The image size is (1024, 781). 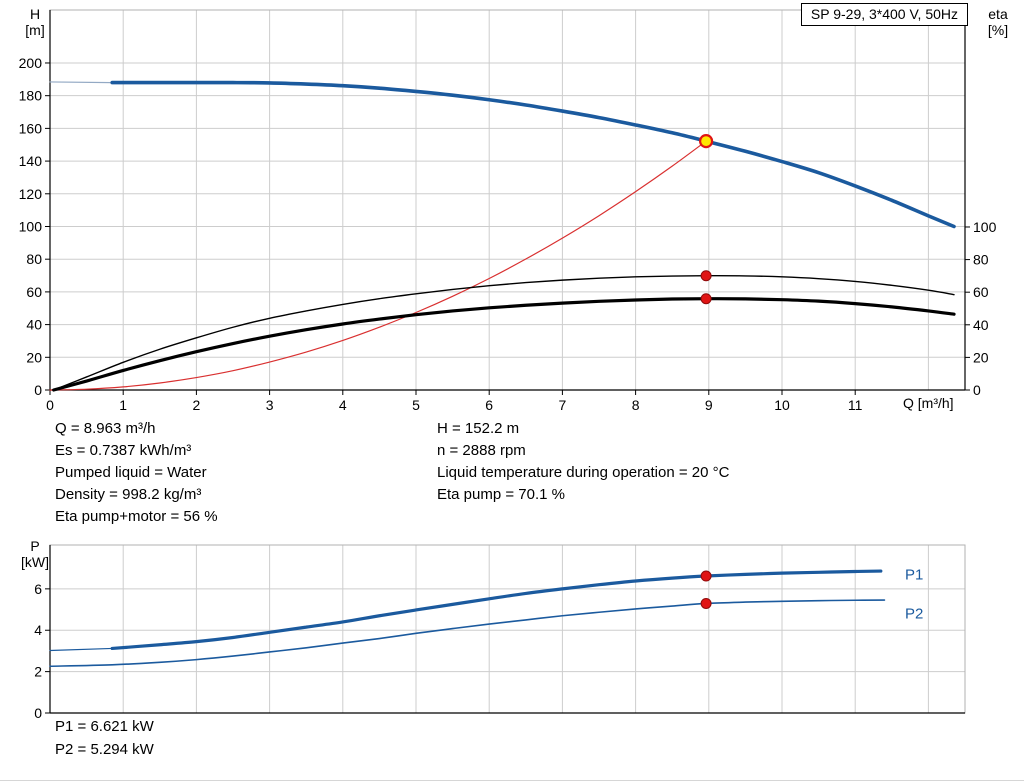 I want to click on readout-eta-pump-motor: Eta pump+motor = 56 %, so click(x=136, y=516).